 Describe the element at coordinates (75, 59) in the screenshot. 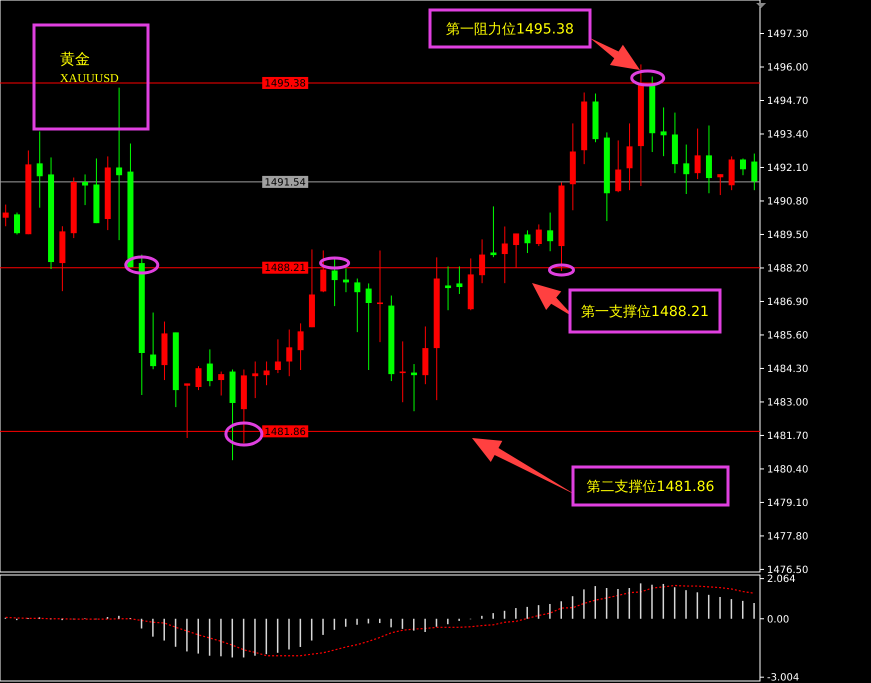

I see `text: 黄金` at that location.